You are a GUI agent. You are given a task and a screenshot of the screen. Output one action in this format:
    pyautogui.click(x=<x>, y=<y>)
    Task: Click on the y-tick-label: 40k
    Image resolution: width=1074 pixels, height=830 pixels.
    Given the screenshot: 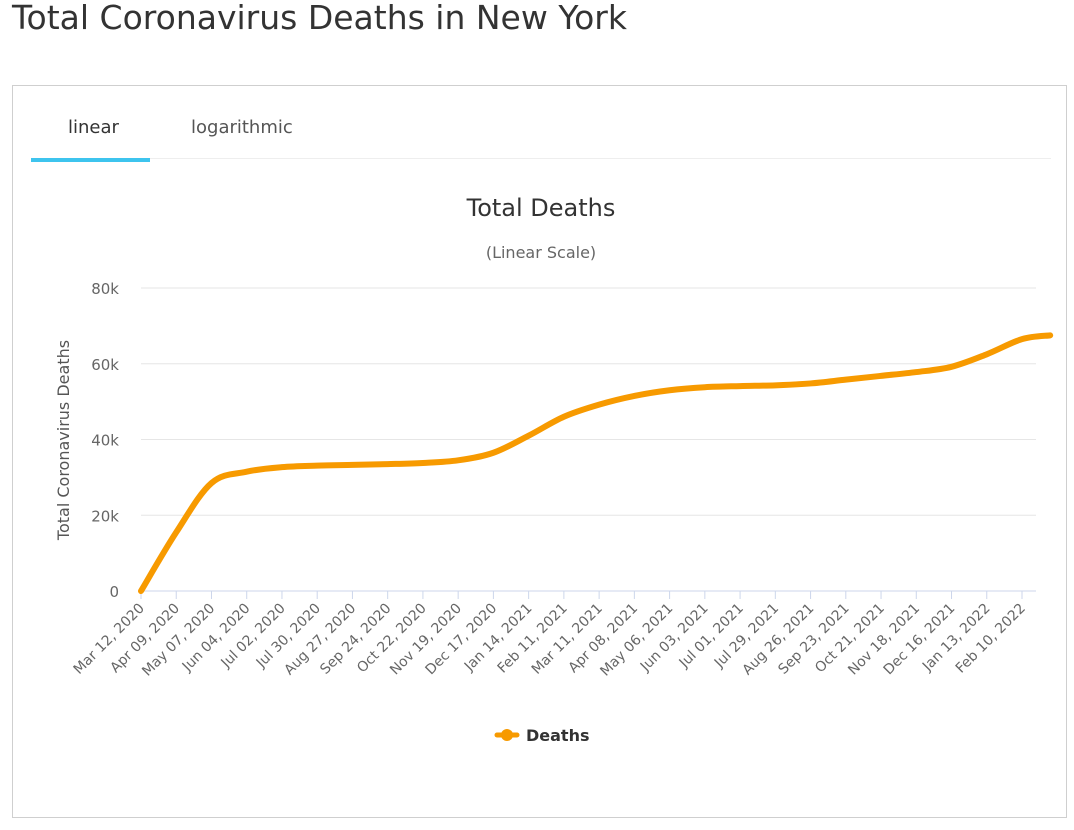 What is the action you would take?
    pyautogui.click(x=105, y=441)
    